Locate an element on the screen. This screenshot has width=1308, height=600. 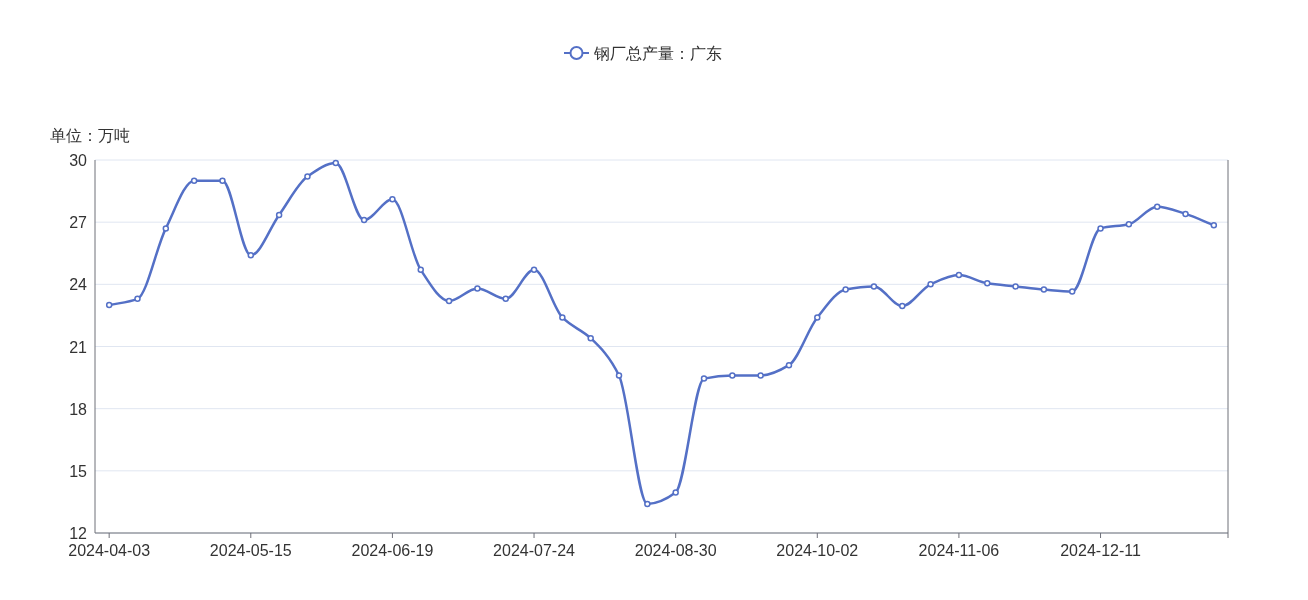
x-tick-label: 2024-12-11 is located at coordinates (1100, 550).